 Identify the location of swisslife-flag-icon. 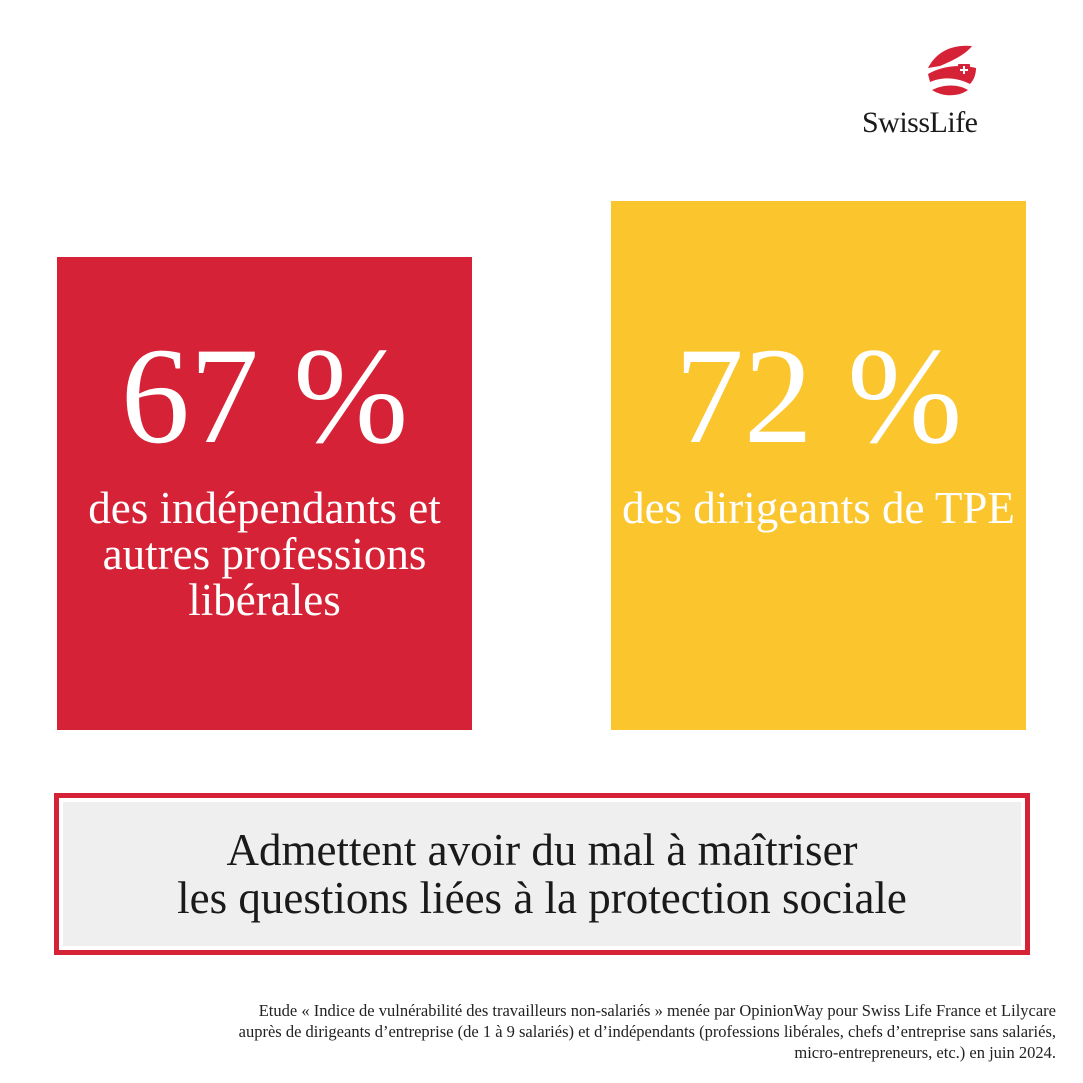
(952, 70).